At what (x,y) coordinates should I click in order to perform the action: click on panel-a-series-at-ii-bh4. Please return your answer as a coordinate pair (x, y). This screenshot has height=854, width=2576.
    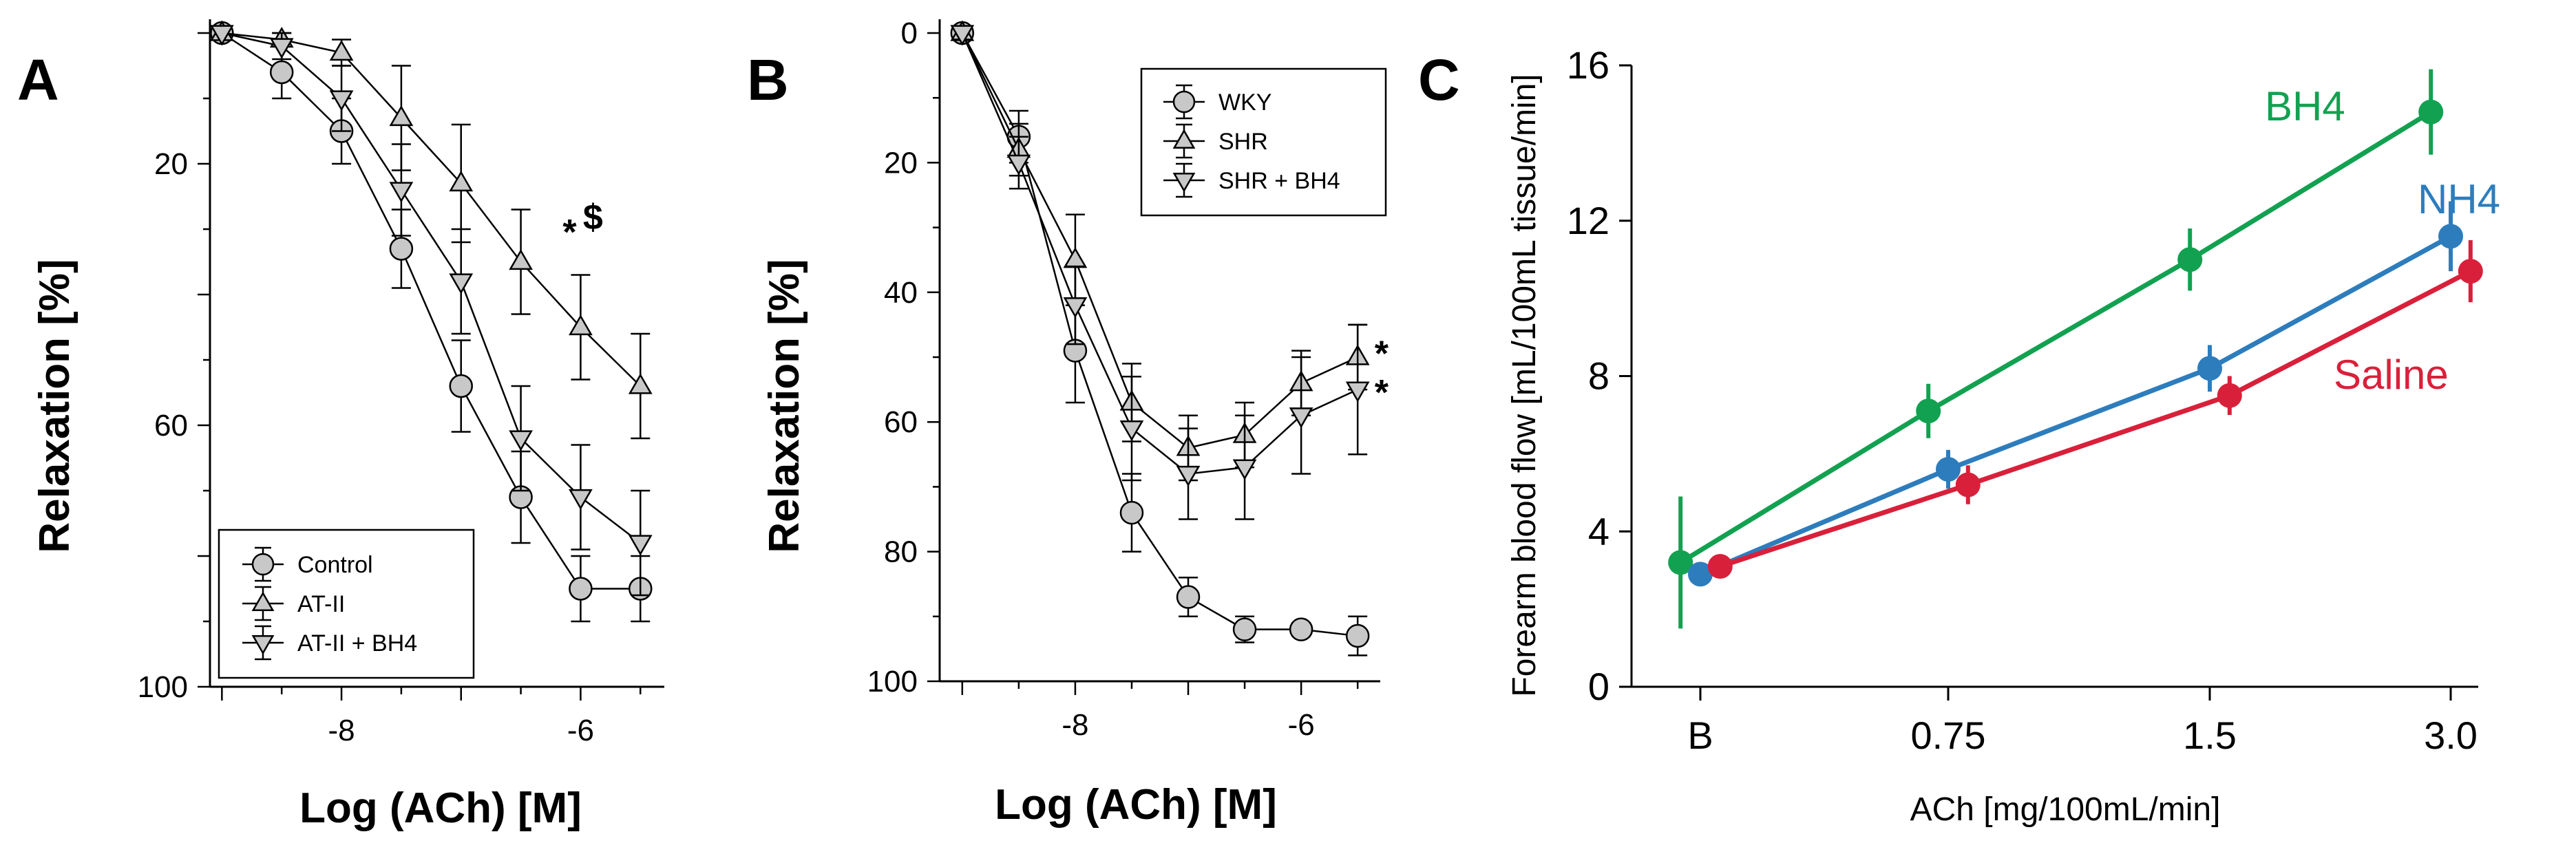
    Looking at the image, I should click on (432, 311).